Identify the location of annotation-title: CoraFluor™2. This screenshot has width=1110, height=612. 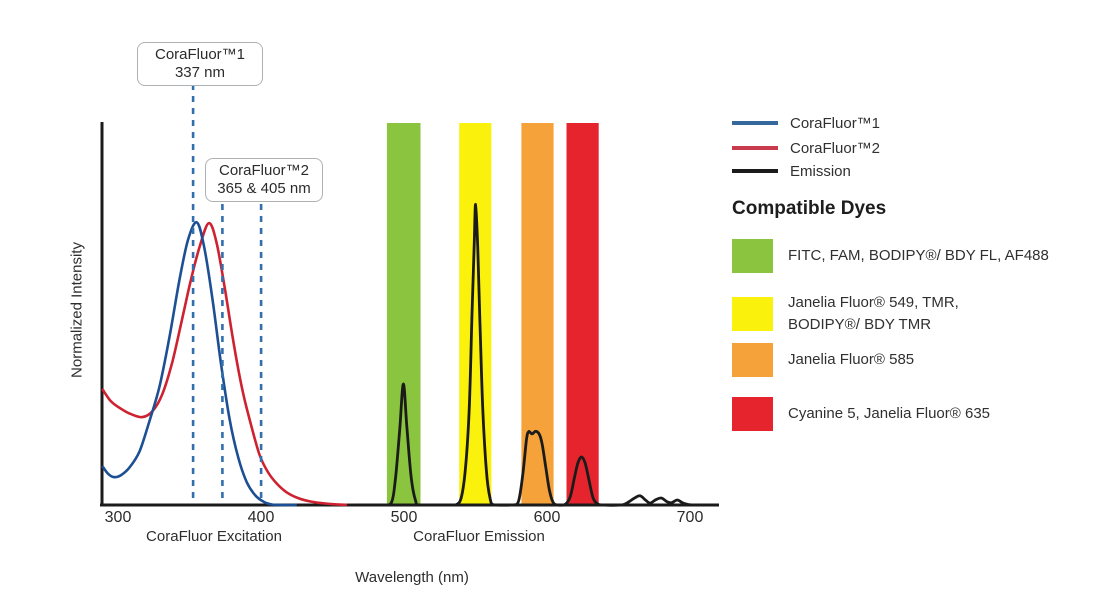
(264, 170).